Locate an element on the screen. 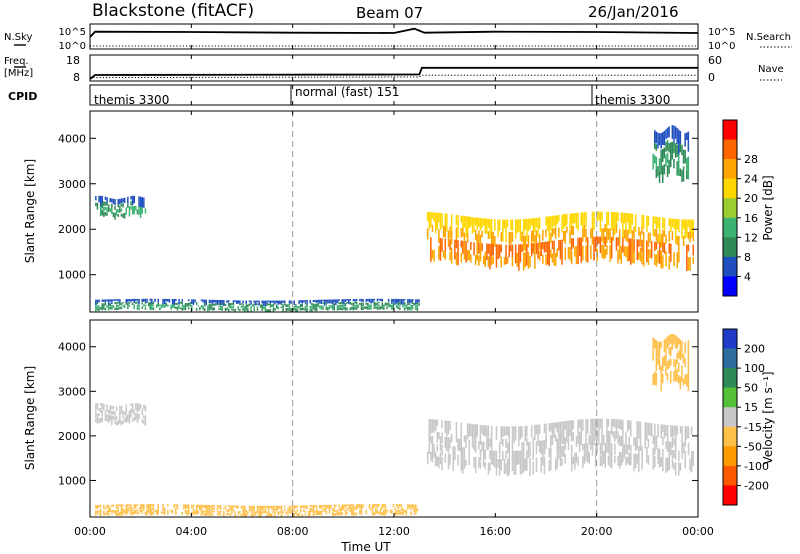 This screenshot has height=554, width=800. colorbar-swatch is located at coordinates (730, 475).